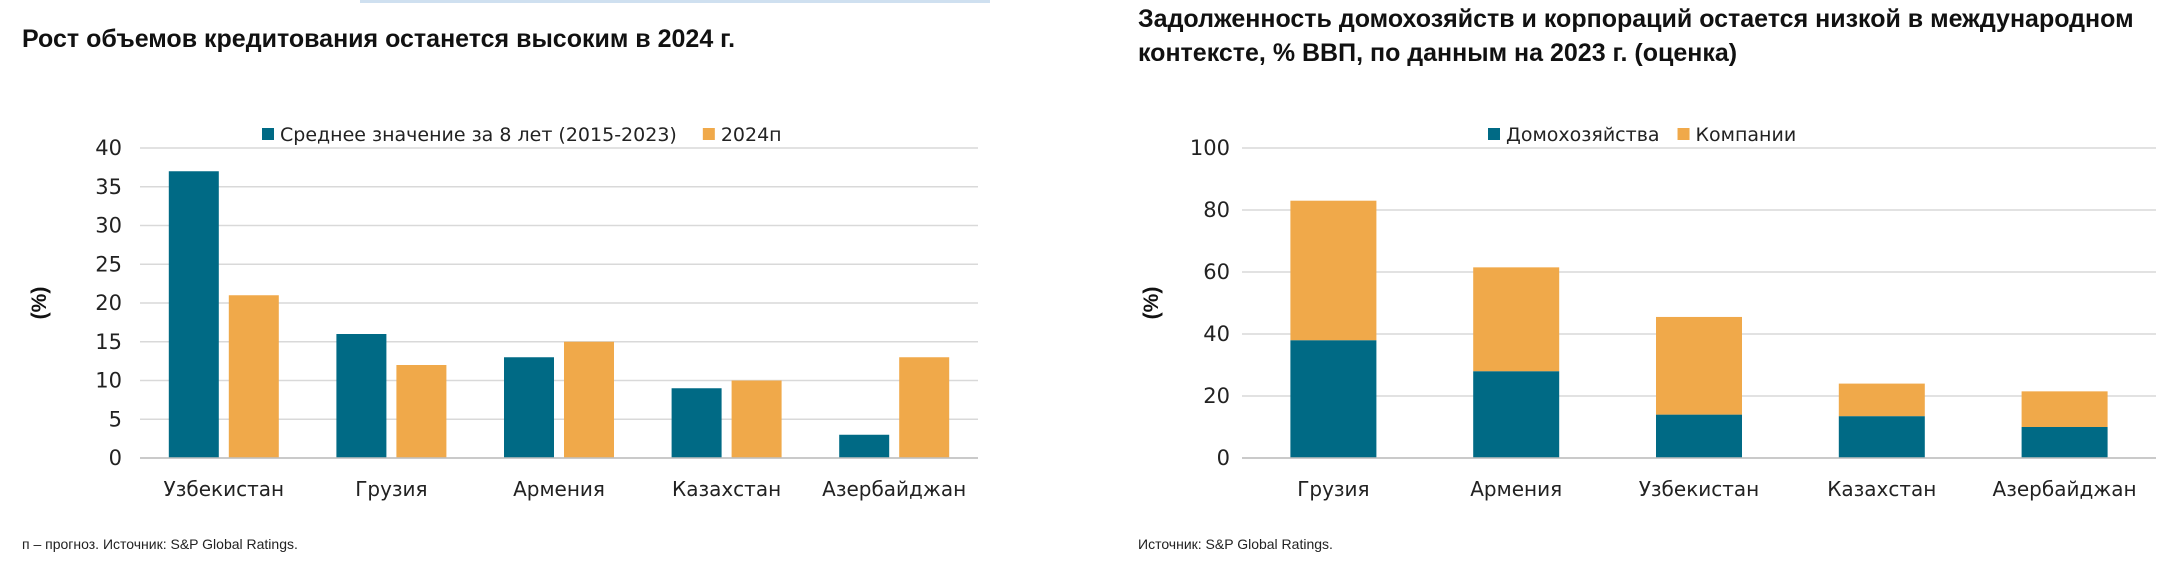  I want to click on legend-label: Среднее значение за 8 лет (2015-2023), so click(478, 135).